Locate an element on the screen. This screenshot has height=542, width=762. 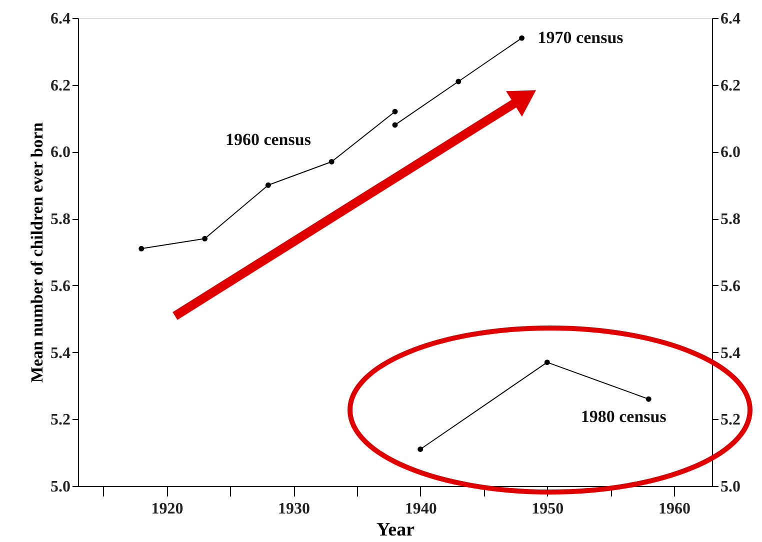
y2-tick-label: 5.0 is located at coordinates (730, 487).